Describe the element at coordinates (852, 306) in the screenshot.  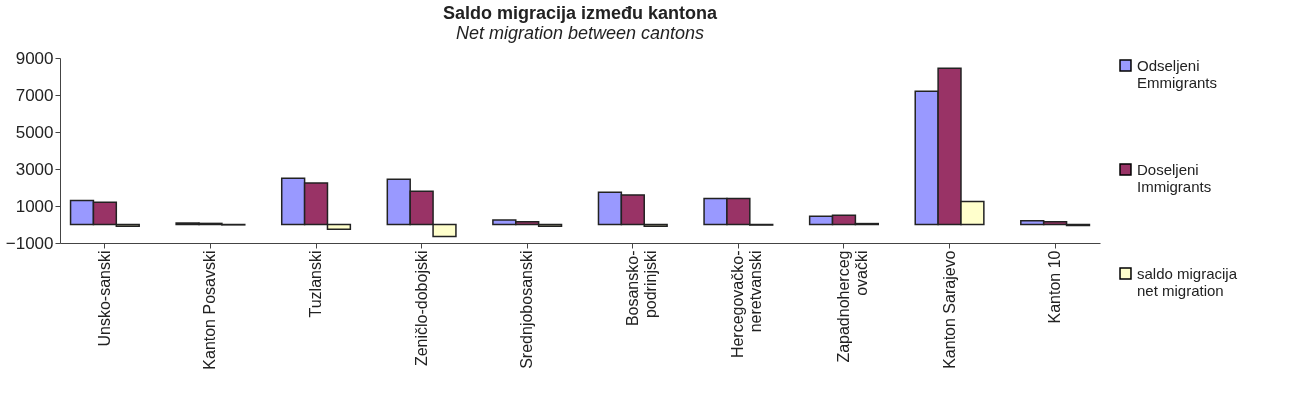
I see `x-tick-label: Zapadnoherceg ovački` at that location.